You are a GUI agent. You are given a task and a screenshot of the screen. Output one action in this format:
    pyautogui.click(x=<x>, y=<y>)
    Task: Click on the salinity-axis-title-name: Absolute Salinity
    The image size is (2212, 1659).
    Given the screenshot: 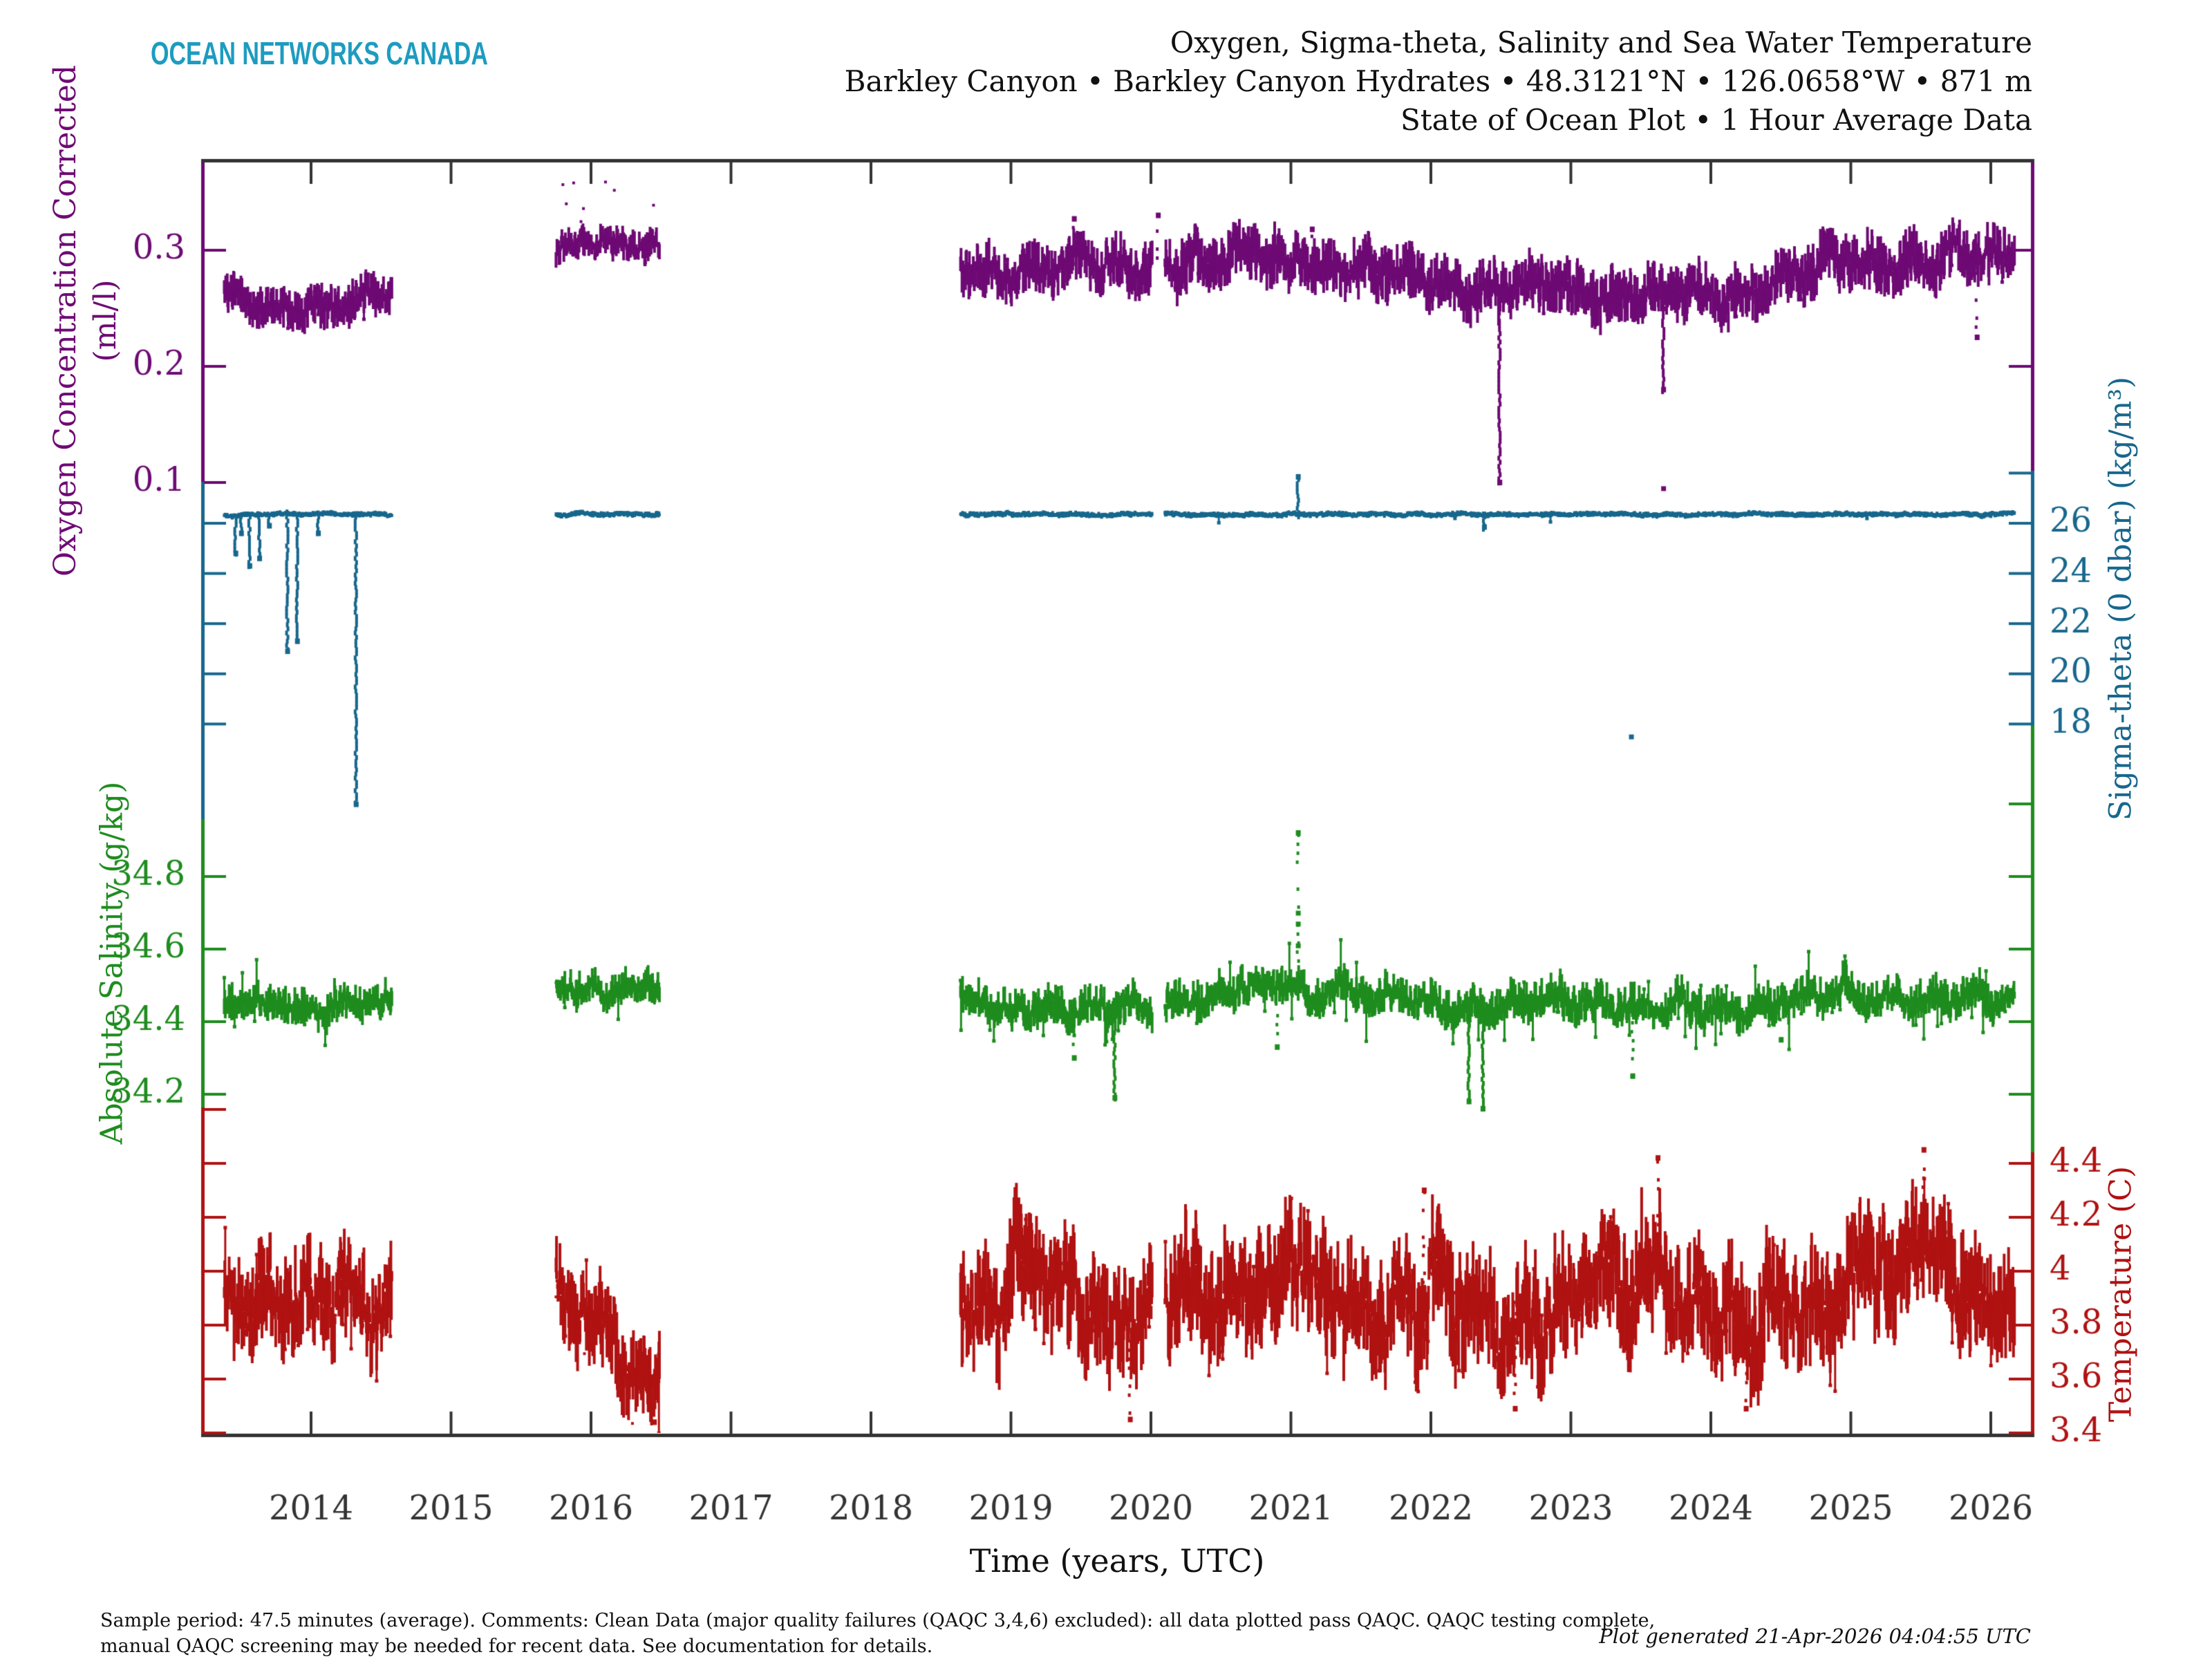 What is the action you would take?
    pyautogui.click(x=112, y=1013)
    